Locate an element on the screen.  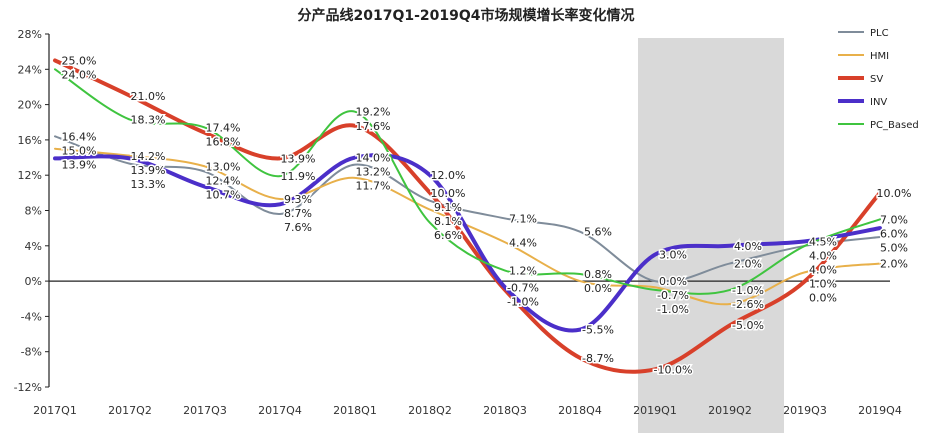
y-tick-label: 8% is located at coordinates (33, 211).